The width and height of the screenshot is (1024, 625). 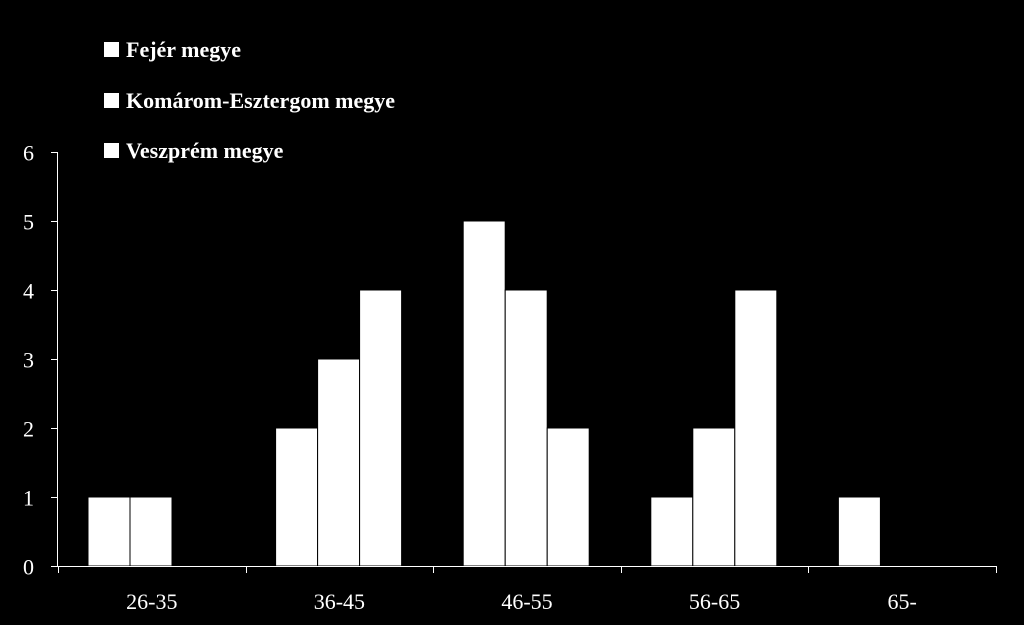 I want to click on x-tick-label: 36-45, so click(x=339, y=601).